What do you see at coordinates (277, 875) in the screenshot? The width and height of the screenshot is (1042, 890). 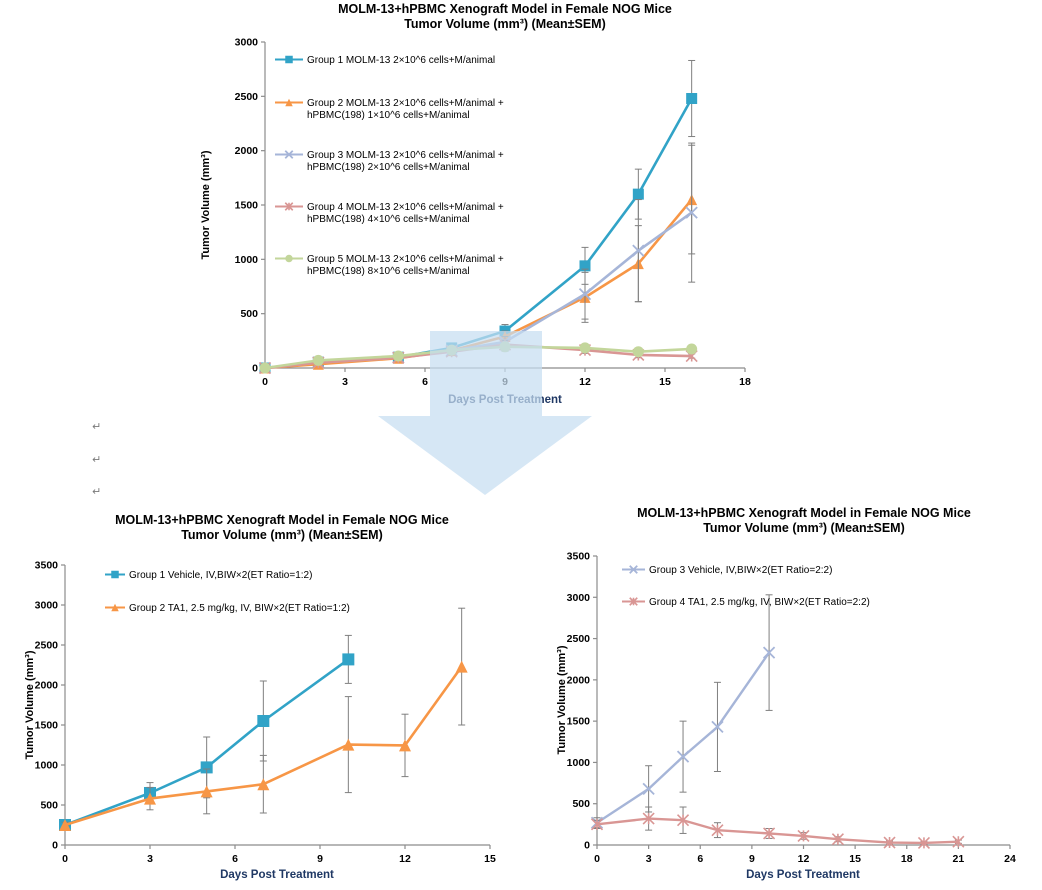 I see `x-axis-label: Days Post Treatment` at bounding box center [277, 875].